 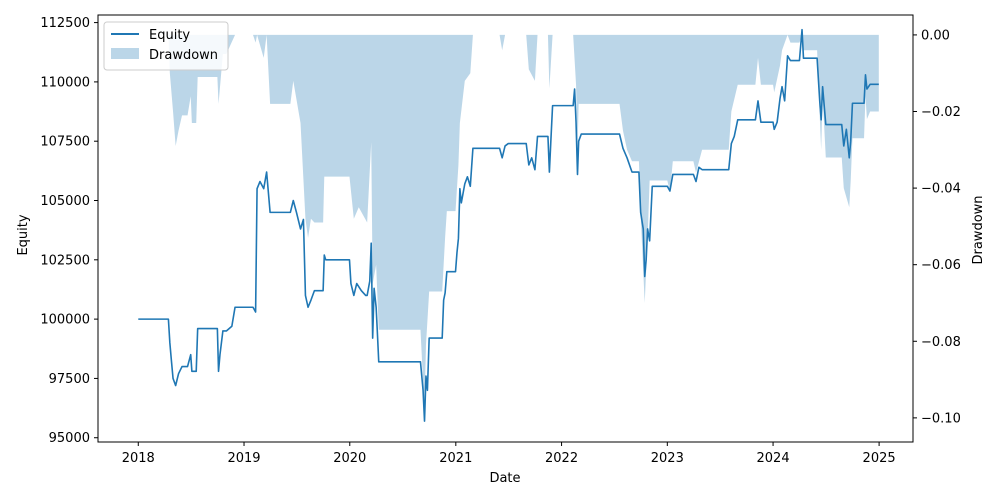 I want to click on right-y-tick-label: −0.04, so click(x=941, y=189).